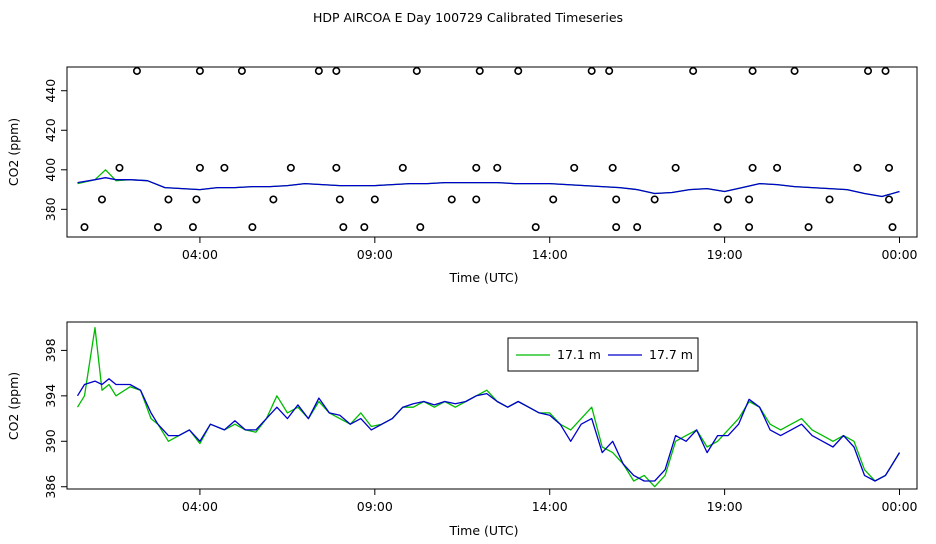  What do you see at coordinates (13, 152) in the screenshot?
I see `top-y-axis-label: CO2 (ppm)` at bounding box center [13, 152].